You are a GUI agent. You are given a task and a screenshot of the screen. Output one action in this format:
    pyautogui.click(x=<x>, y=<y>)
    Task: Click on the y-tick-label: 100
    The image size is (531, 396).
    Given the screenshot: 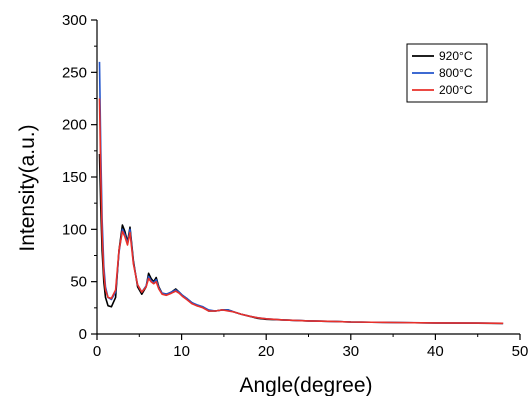 What is the action you would take?
    pyautogui.click(x=74, y=229)
    